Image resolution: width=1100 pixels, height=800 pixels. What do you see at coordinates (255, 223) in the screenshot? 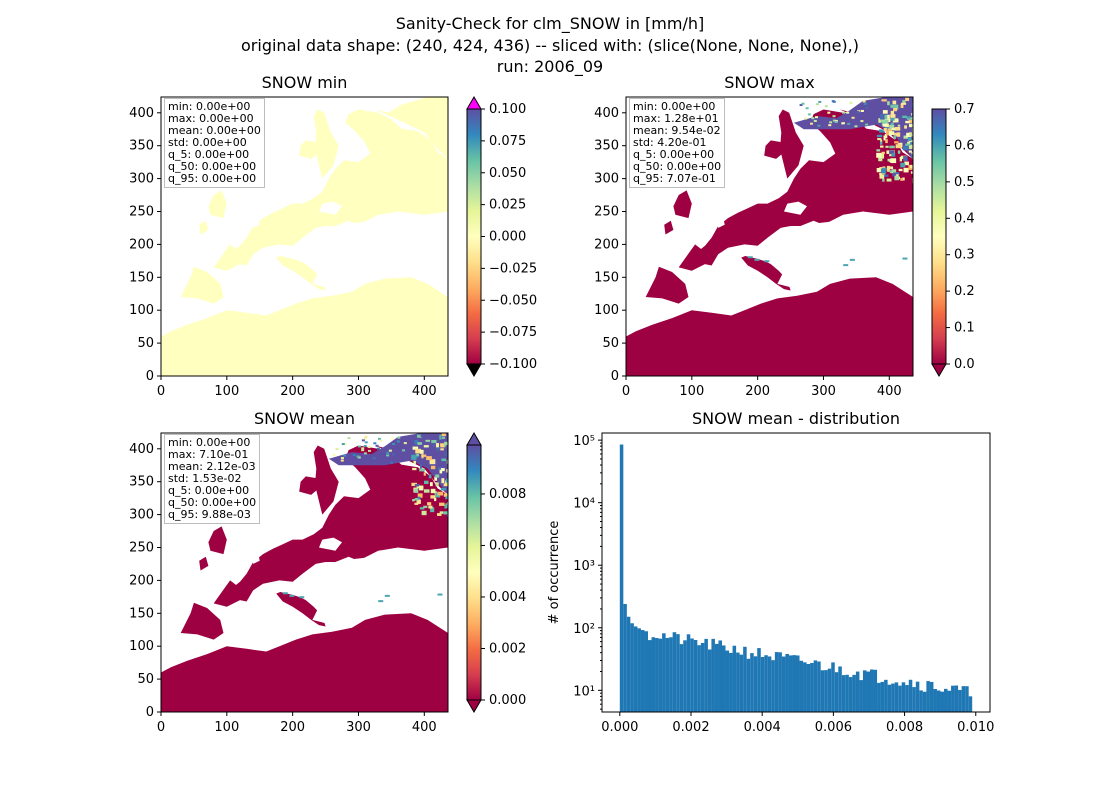
I see `snow-min-water` at bounding box center [255, 223].